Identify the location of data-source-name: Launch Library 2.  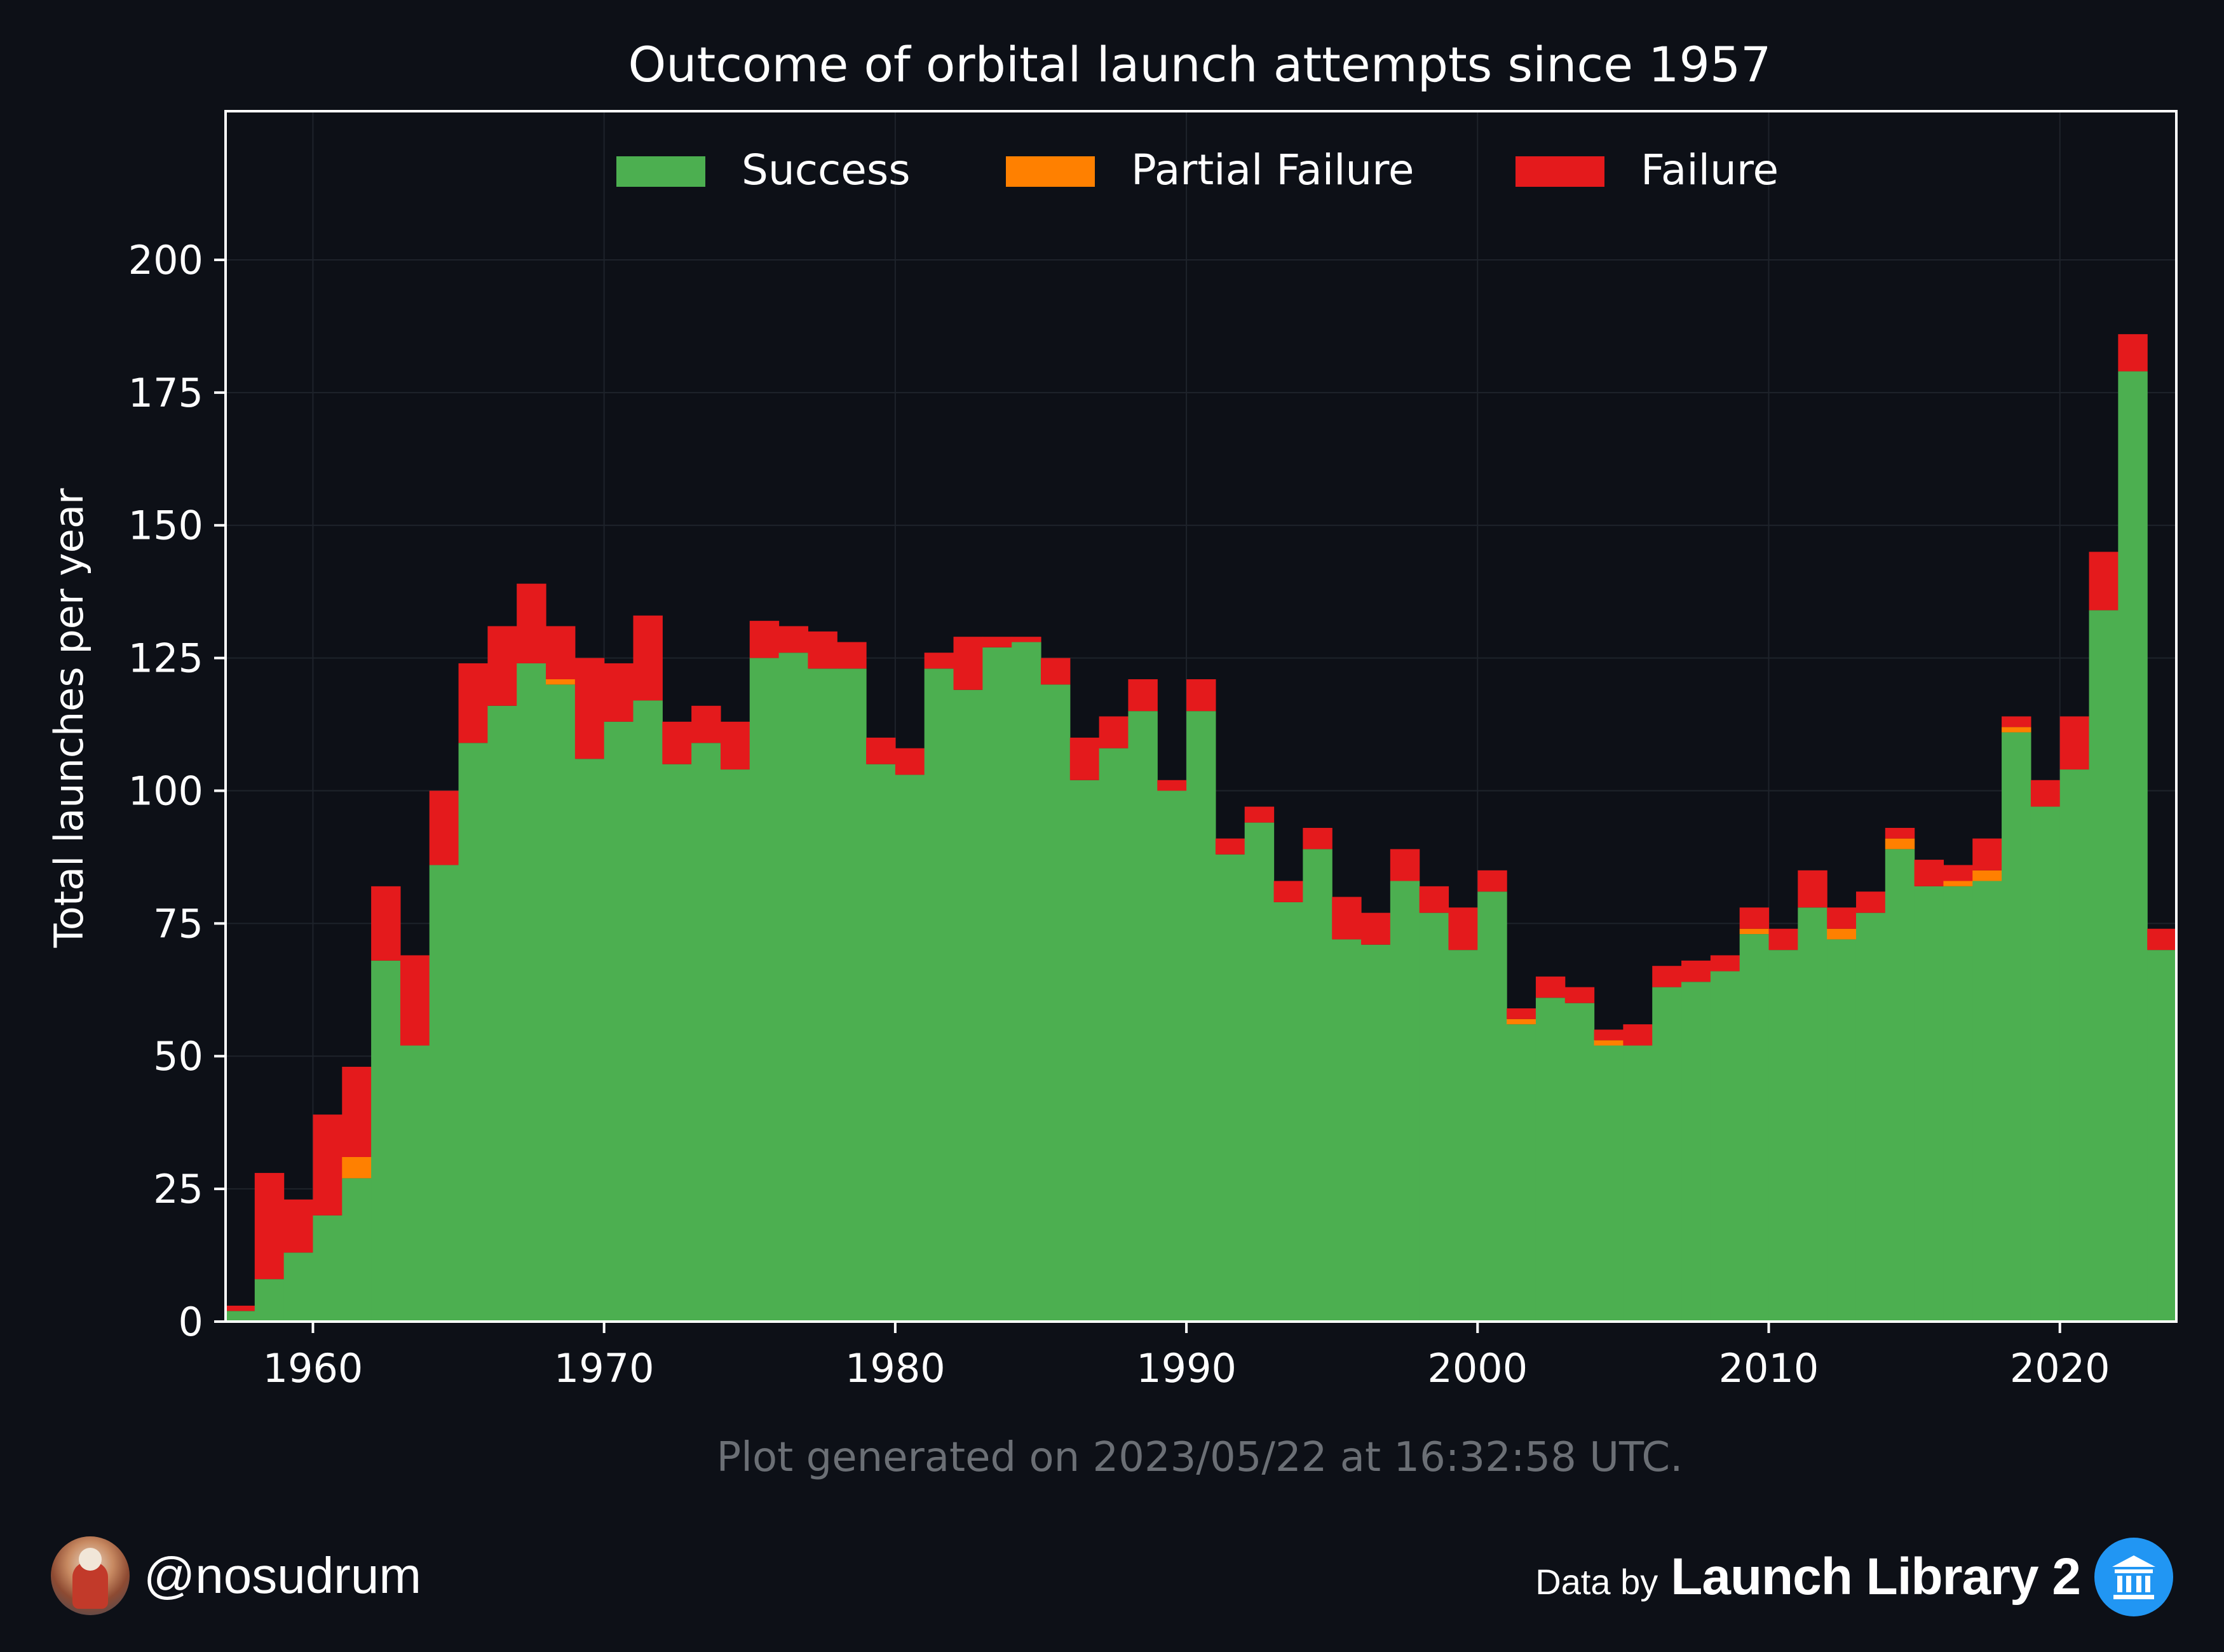
(1876, 1577).